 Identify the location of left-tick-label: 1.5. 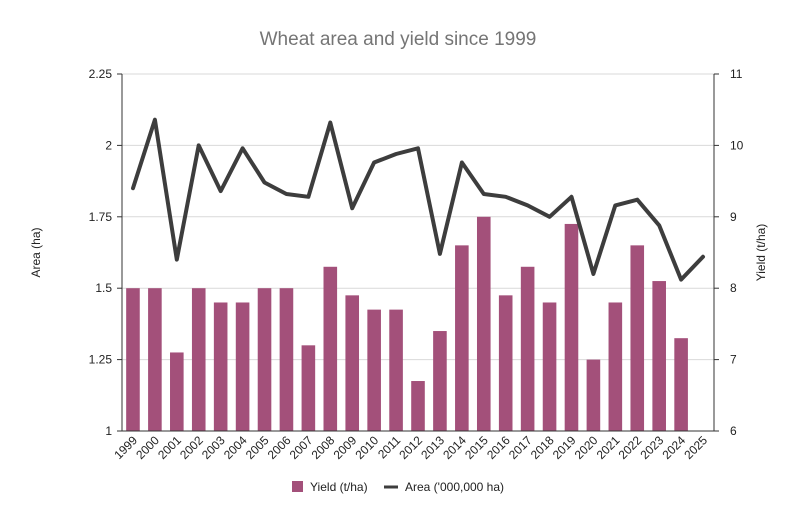
(103, 288).